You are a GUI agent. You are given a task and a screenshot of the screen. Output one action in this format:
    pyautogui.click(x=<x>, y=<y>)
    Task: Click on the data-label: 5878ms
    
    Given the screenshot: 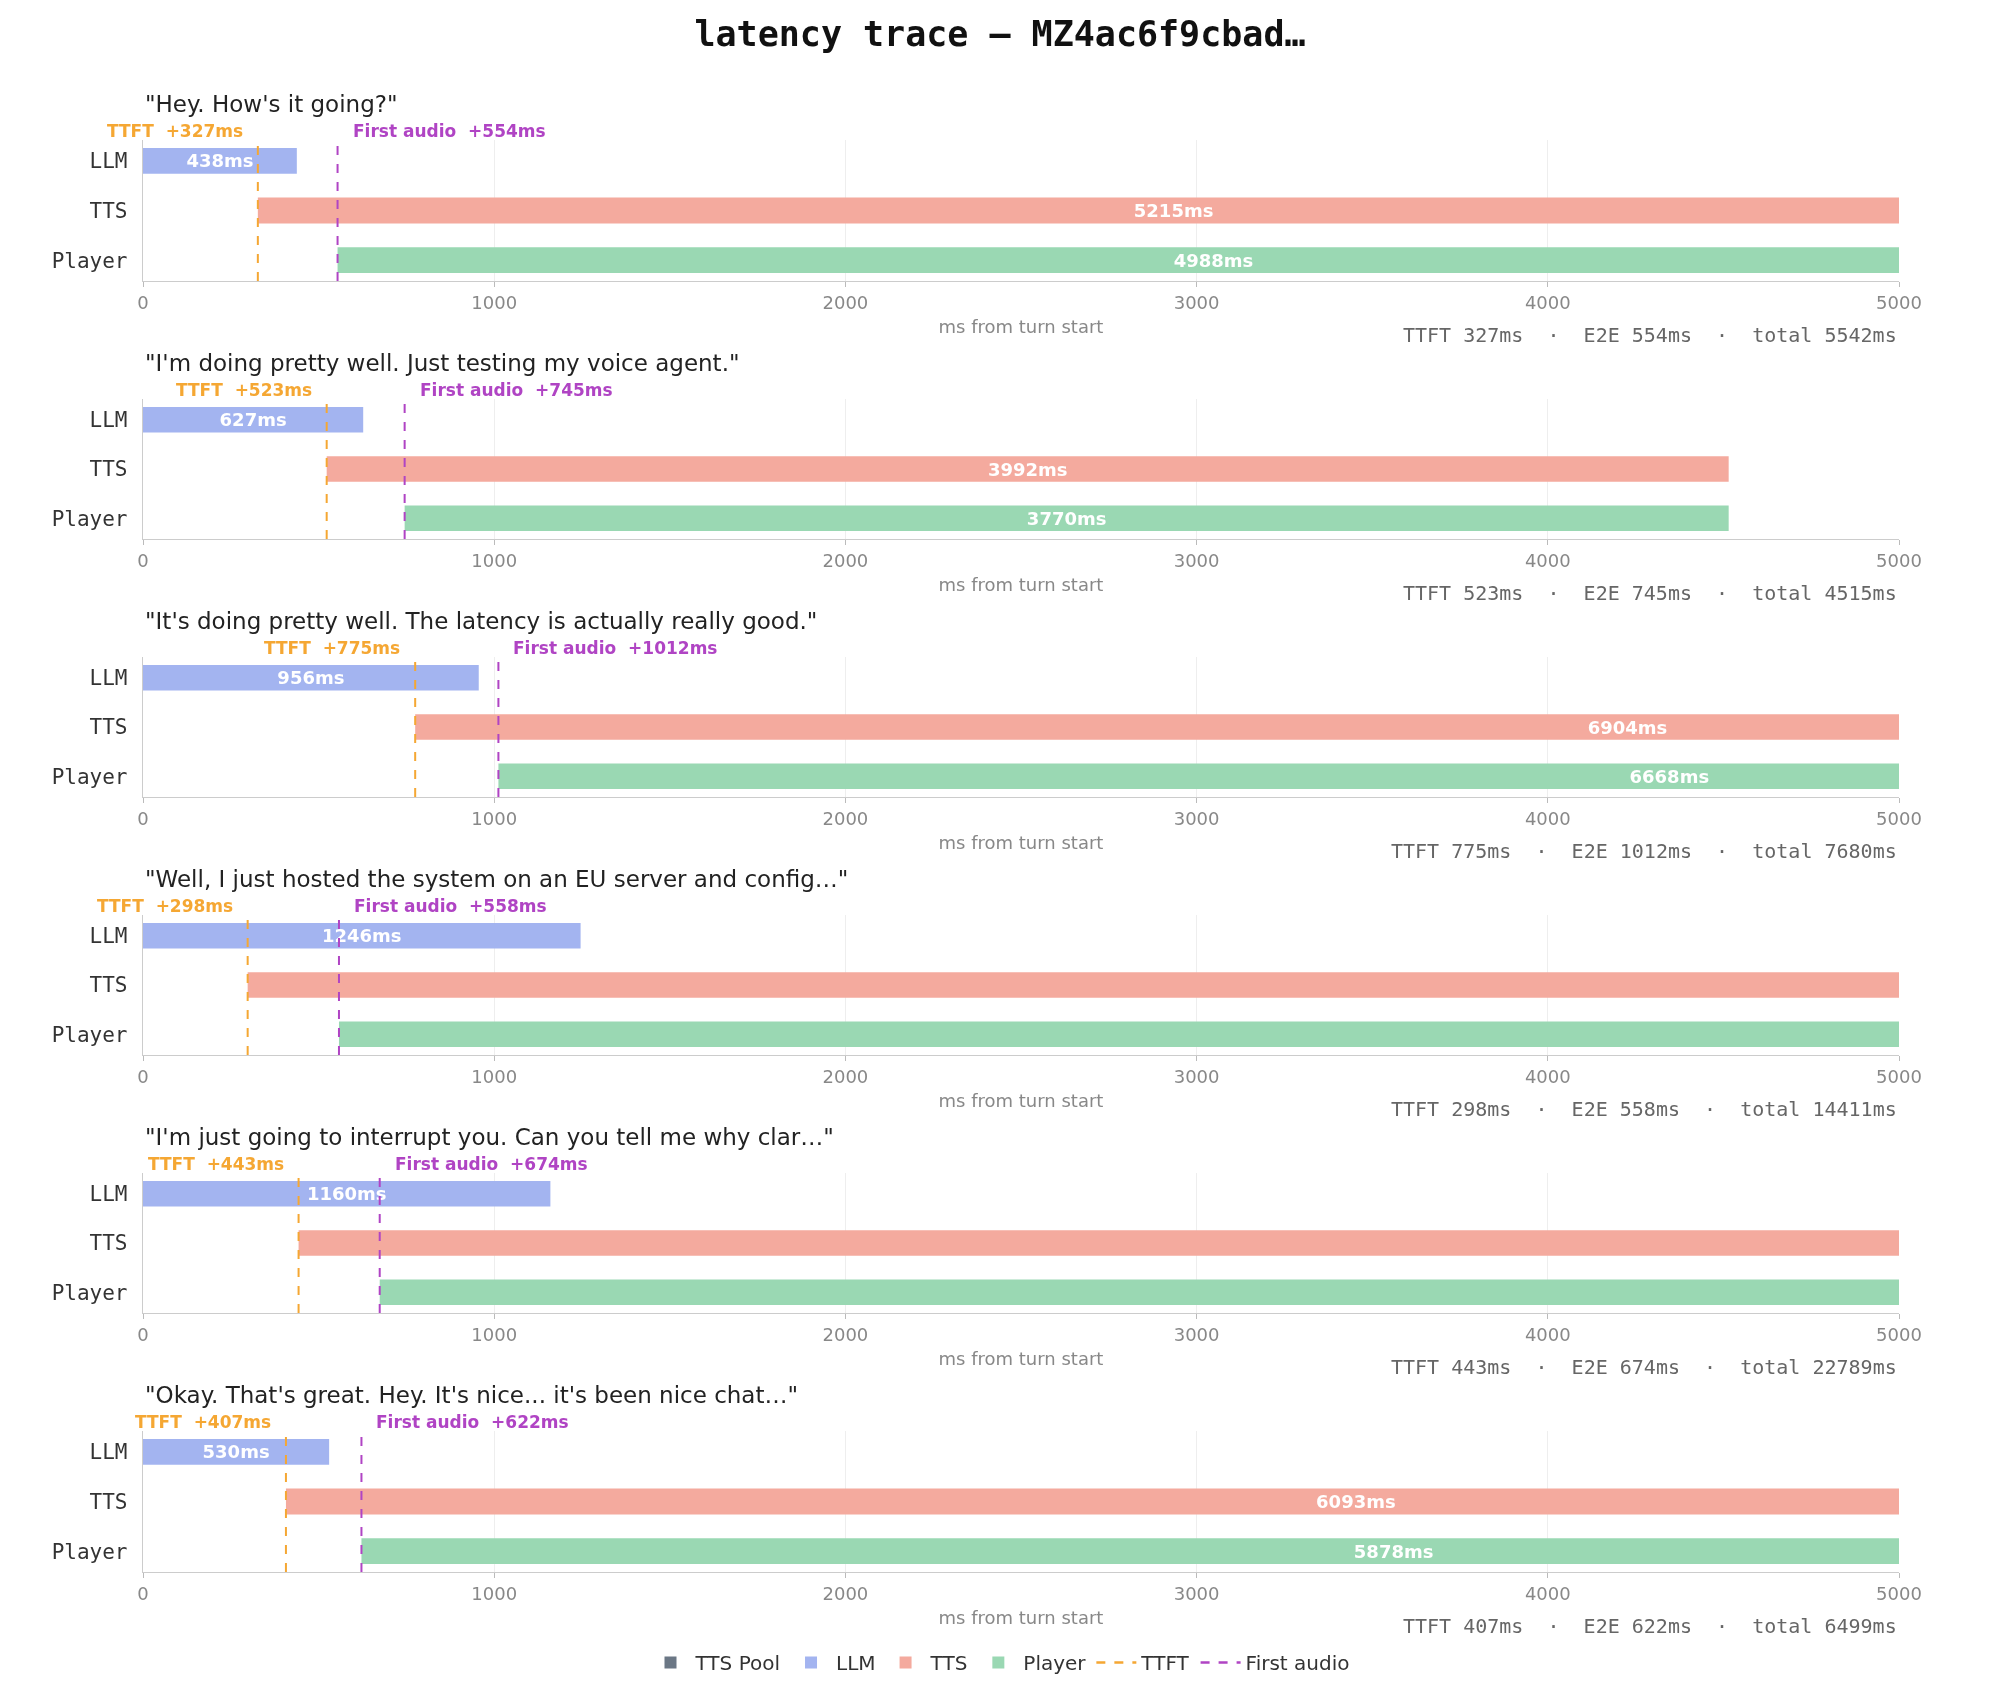 What is the action you would take?
    pyautogui.click(x=1393, y=1551)
    